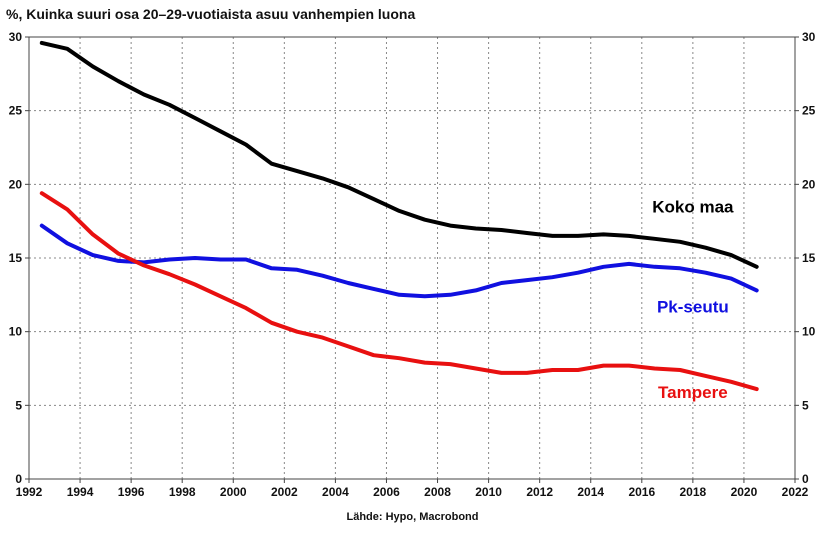 This screenshot has width=825, height=533. I want to click on y-tick-label-right: 30, so click(809, 37).